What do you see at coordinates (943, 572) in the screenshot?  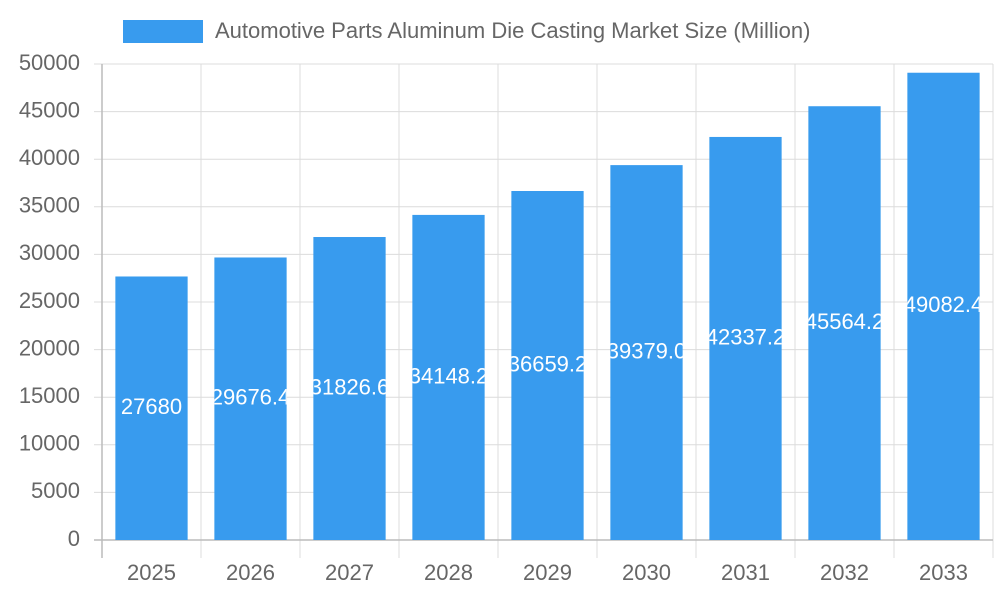 I see `x-tick-label: 2033` at bounding box center [943, 572].